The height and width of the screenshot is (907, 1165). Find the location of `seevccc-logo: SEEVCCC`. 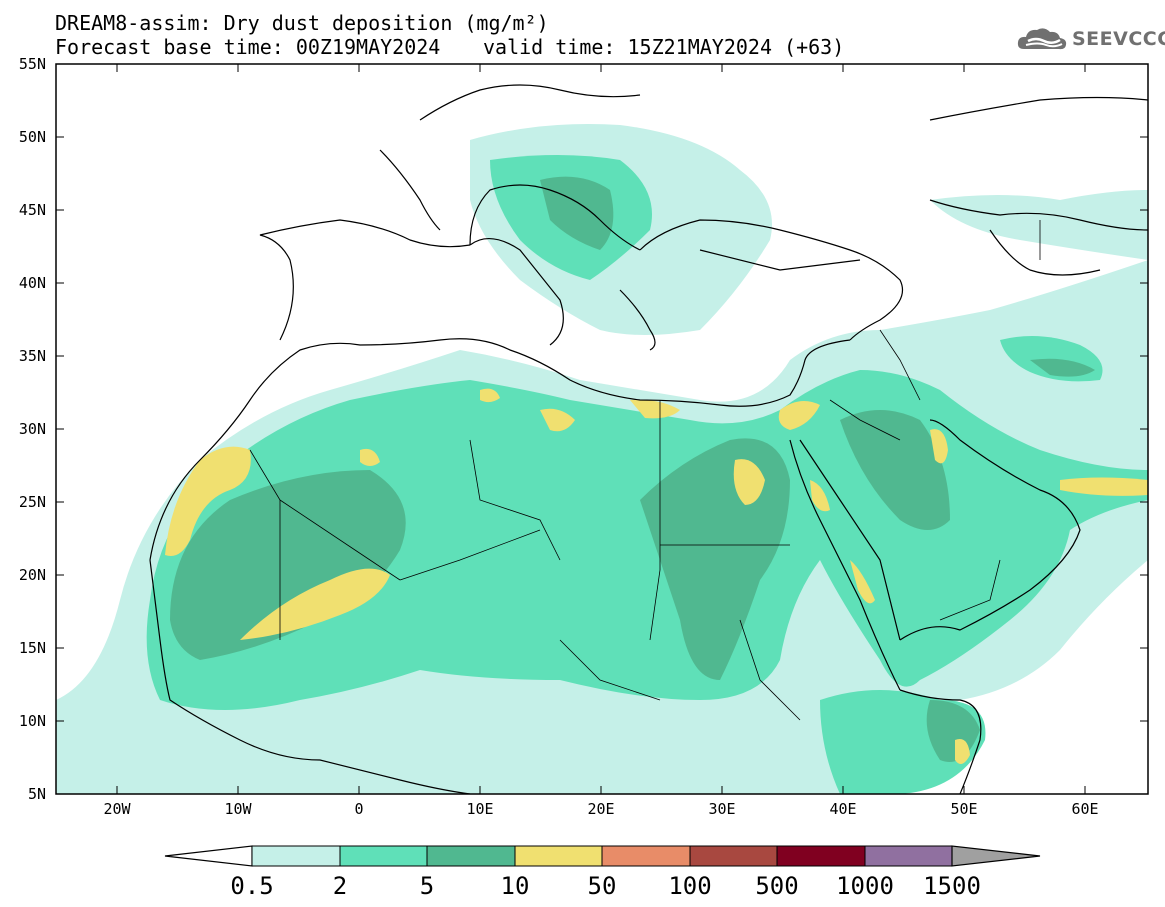

seevccc-logo: SEEVCCC is located at coordinates (1090, 39).